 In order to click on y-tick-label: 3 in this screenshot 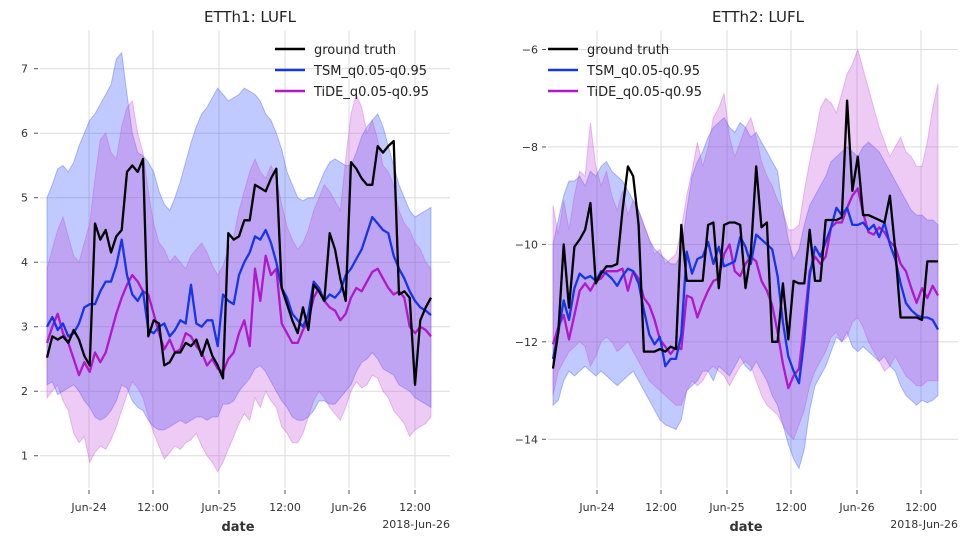, I will do `click(24, 327)`.